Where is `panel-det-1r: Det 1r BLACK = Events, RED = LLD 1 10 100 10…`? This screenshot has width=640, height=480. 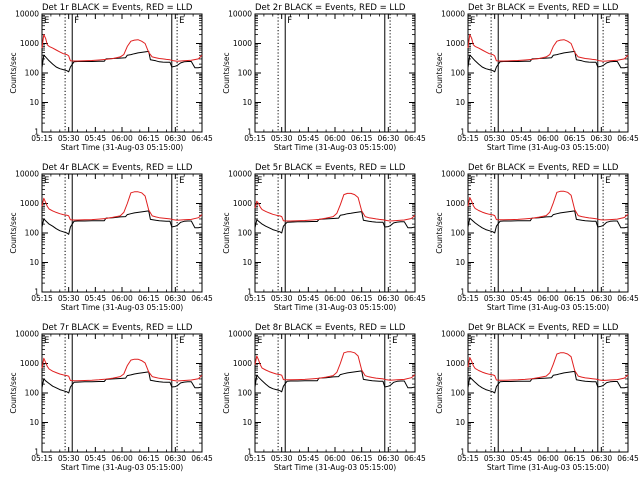
panel-det-1r: Det 1r BLACK = Events, RED = LLD 1 10 100 10… is located at coordinates (111, 77).